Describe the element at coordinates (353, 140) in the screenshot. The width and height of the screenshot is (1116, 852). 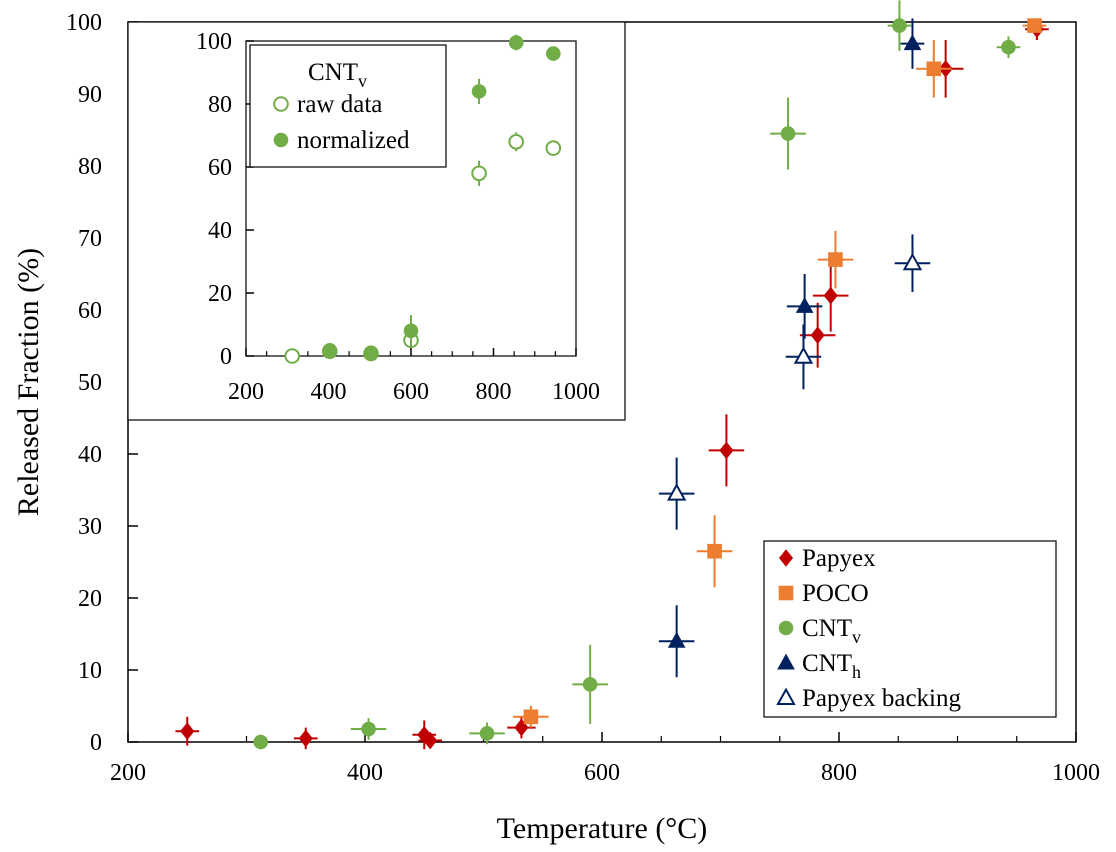
I see `inset-legend-label: normalized` at that location.